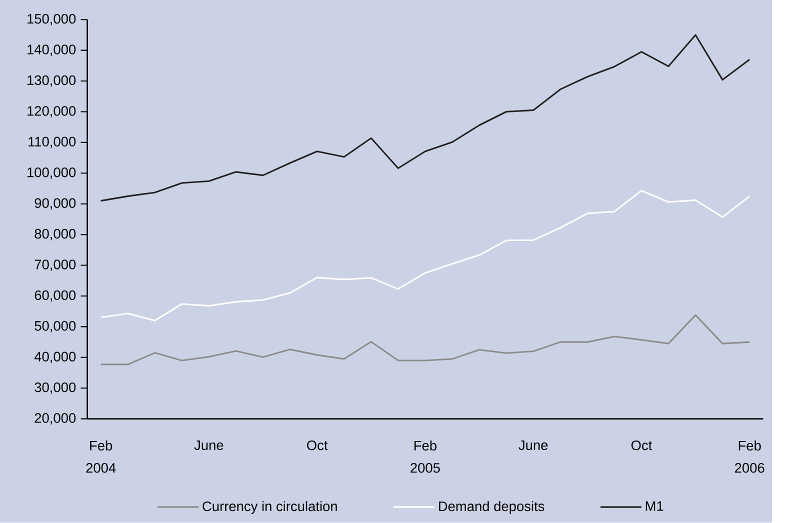 This screenshot has height=523, width=787. Describe the element at coordinates (55, 266) in the screenshot. I see `y-tick-label: 70,000` at that location.